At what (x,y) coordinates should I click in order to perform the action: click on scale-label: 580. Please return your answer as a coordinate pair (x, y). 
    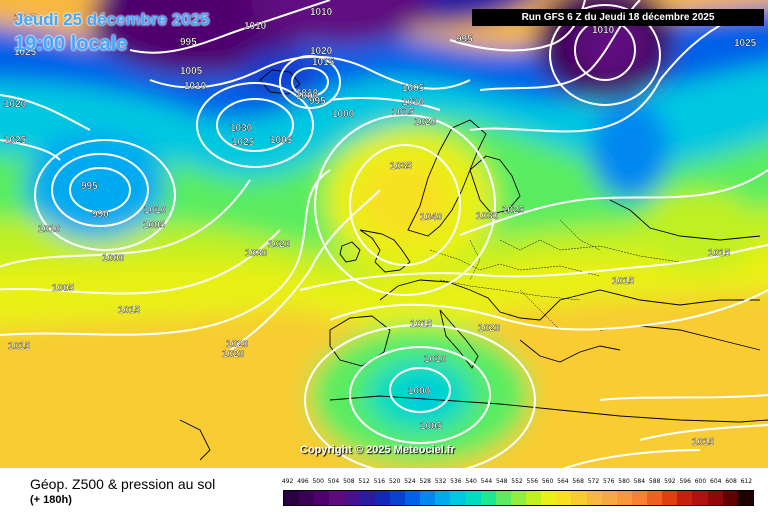
    Looking at the image, I should click on (624, 481).